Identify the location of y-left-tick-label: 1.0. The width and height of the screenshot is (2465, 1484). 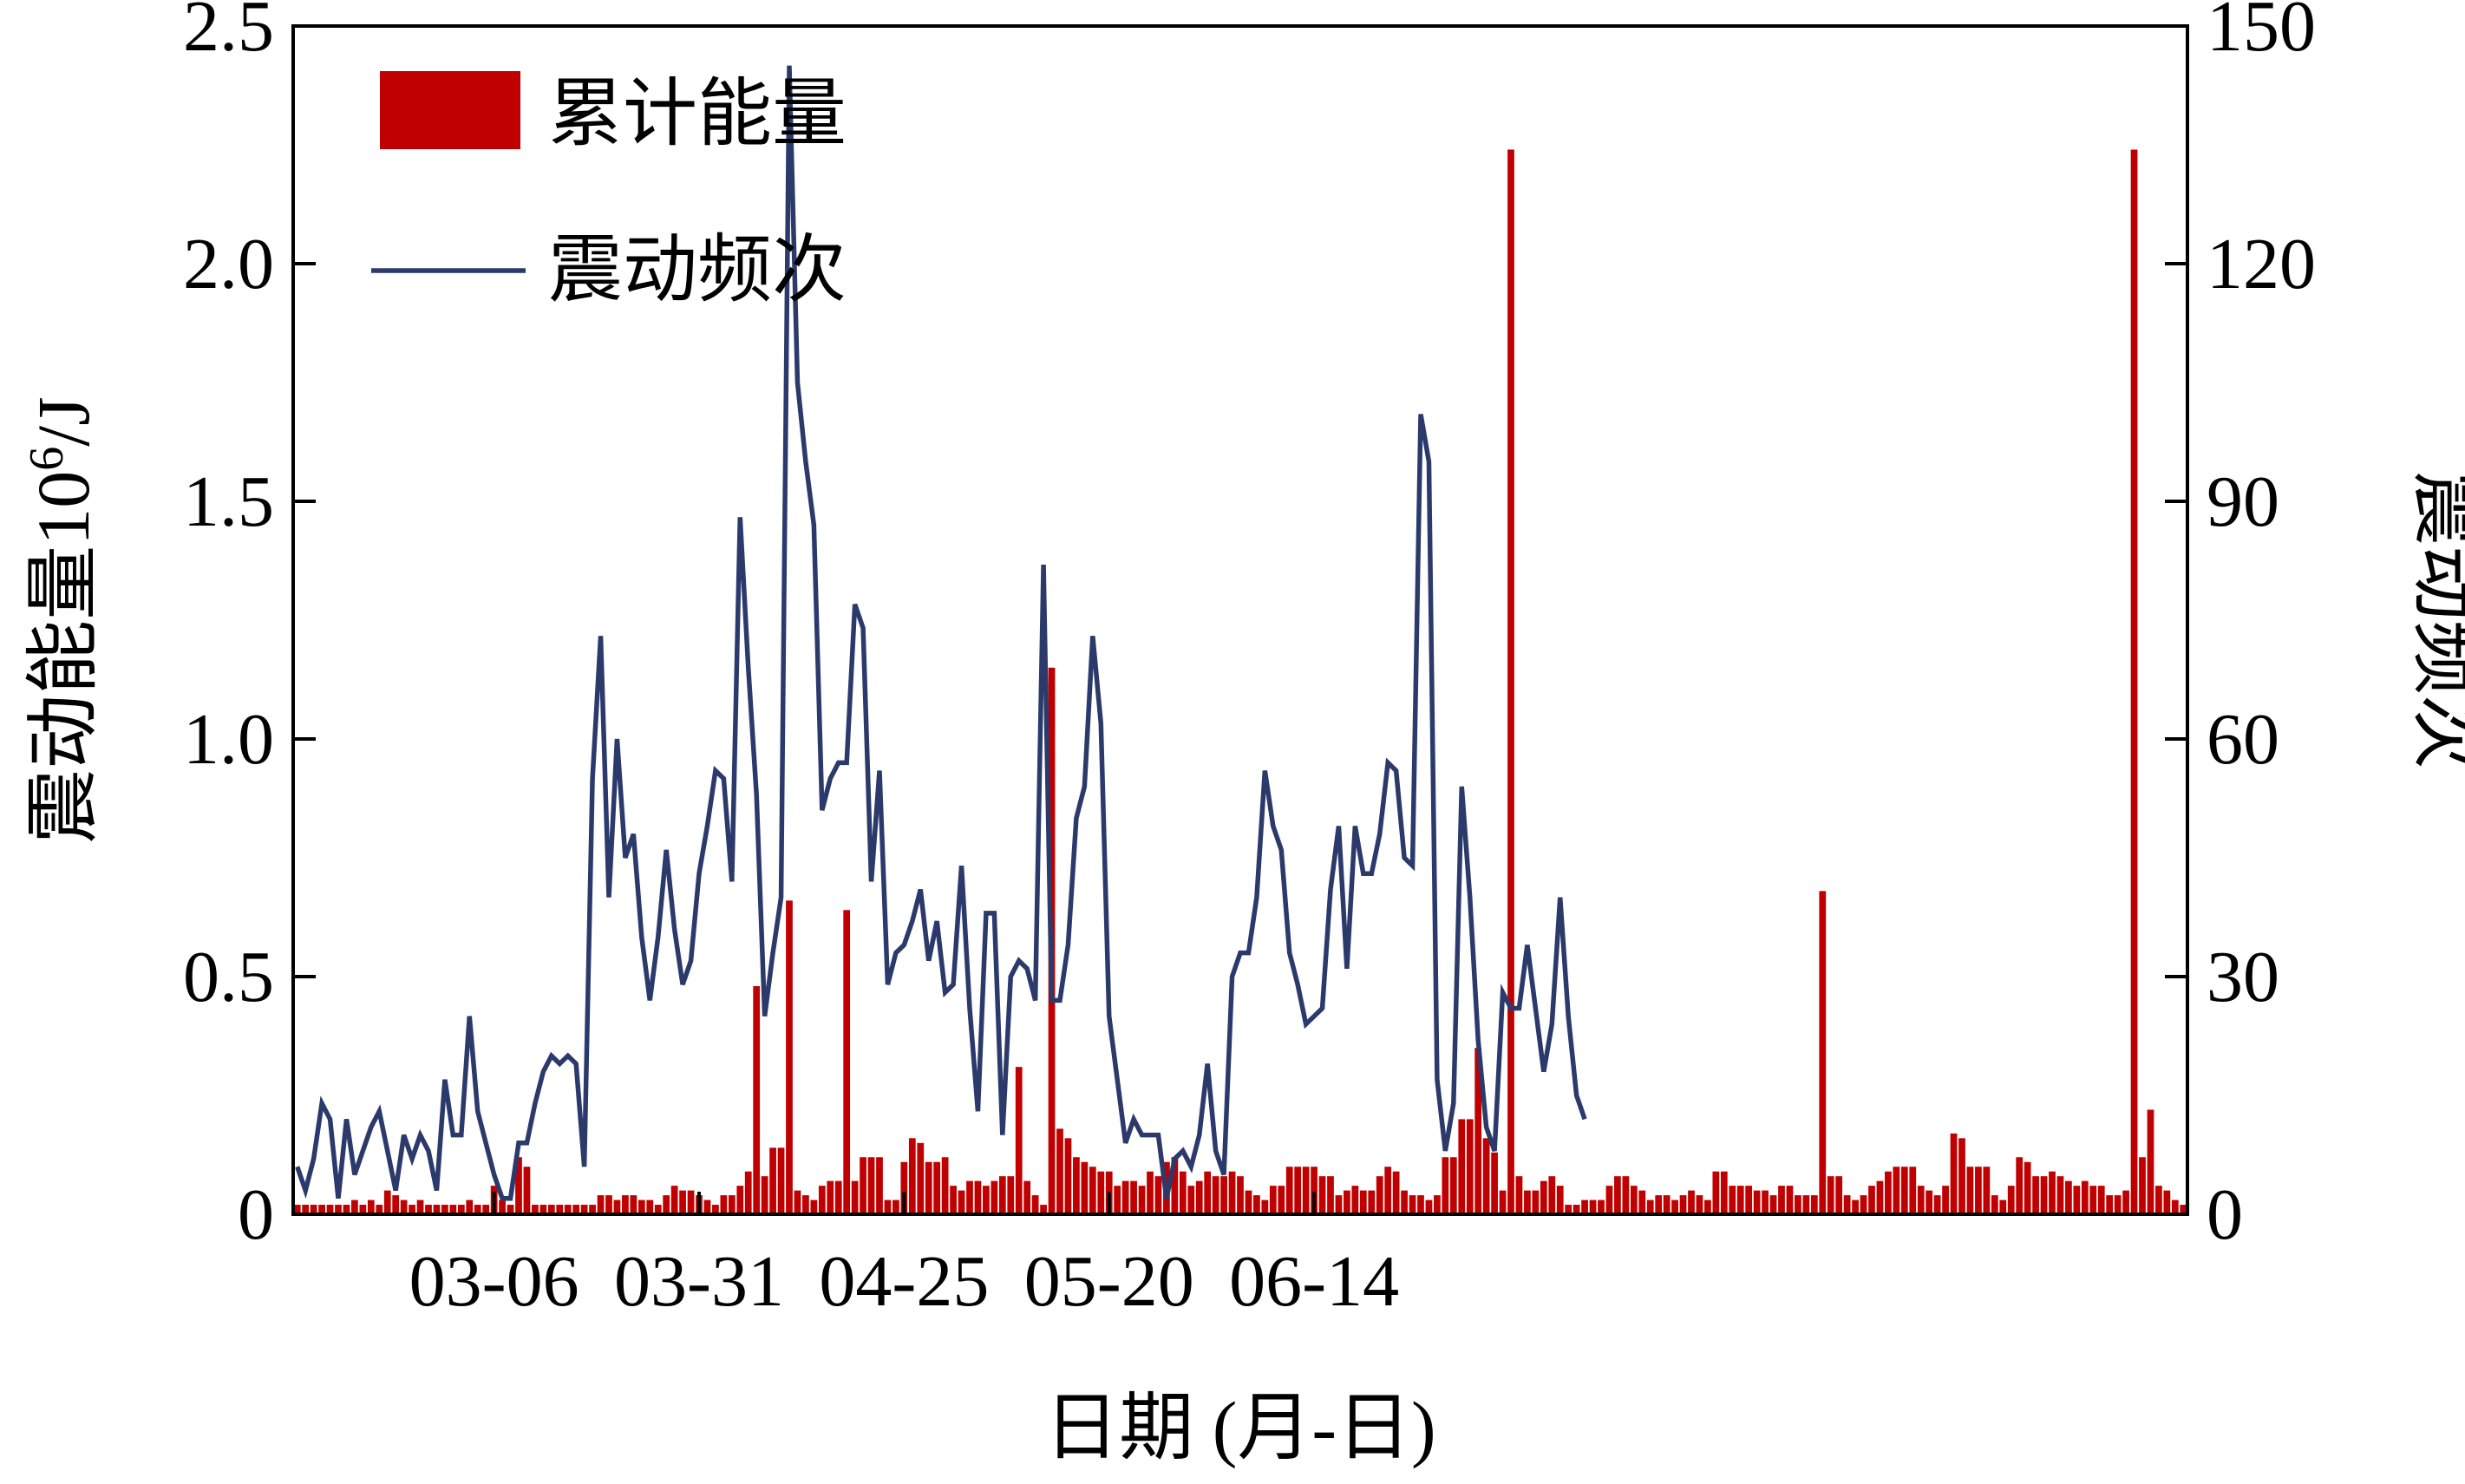
(228, 739).